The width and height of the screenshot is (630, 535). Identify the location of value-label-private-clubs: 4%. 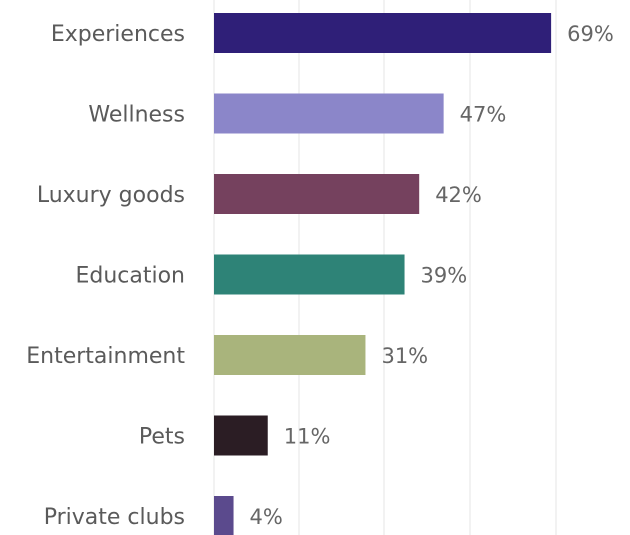
(266, 517).